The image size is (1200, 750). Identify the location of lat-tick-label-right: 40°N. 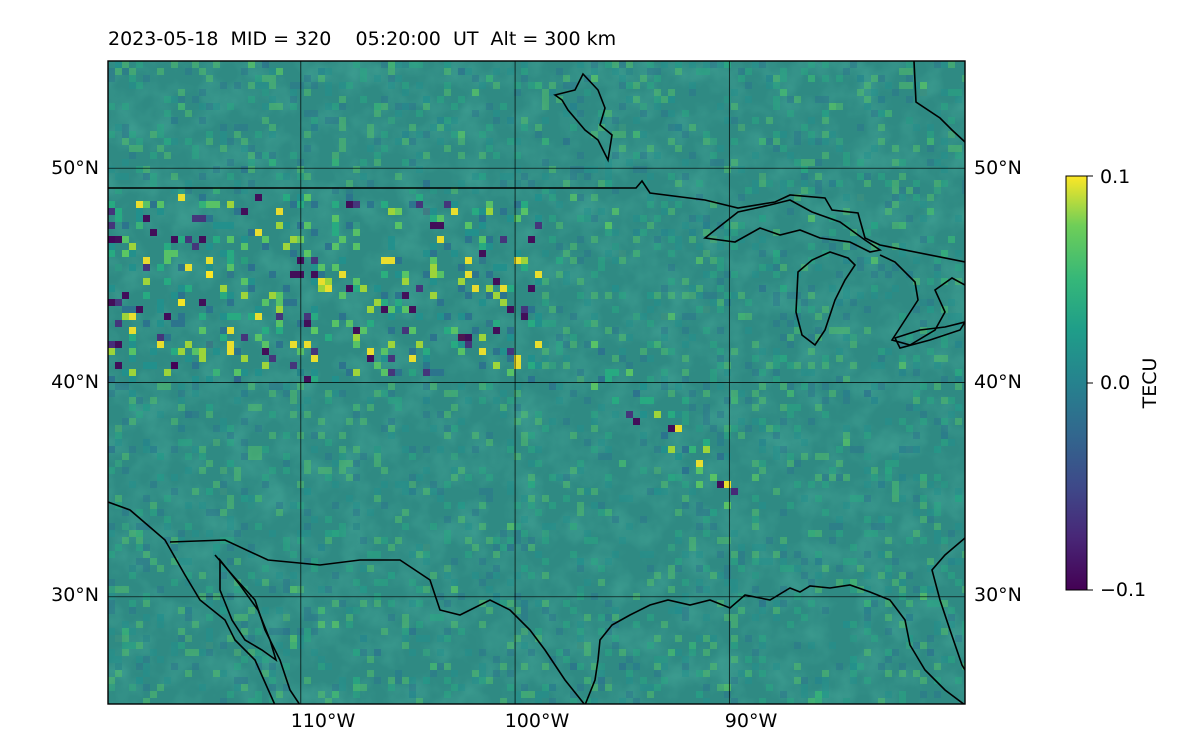
(998, 382).